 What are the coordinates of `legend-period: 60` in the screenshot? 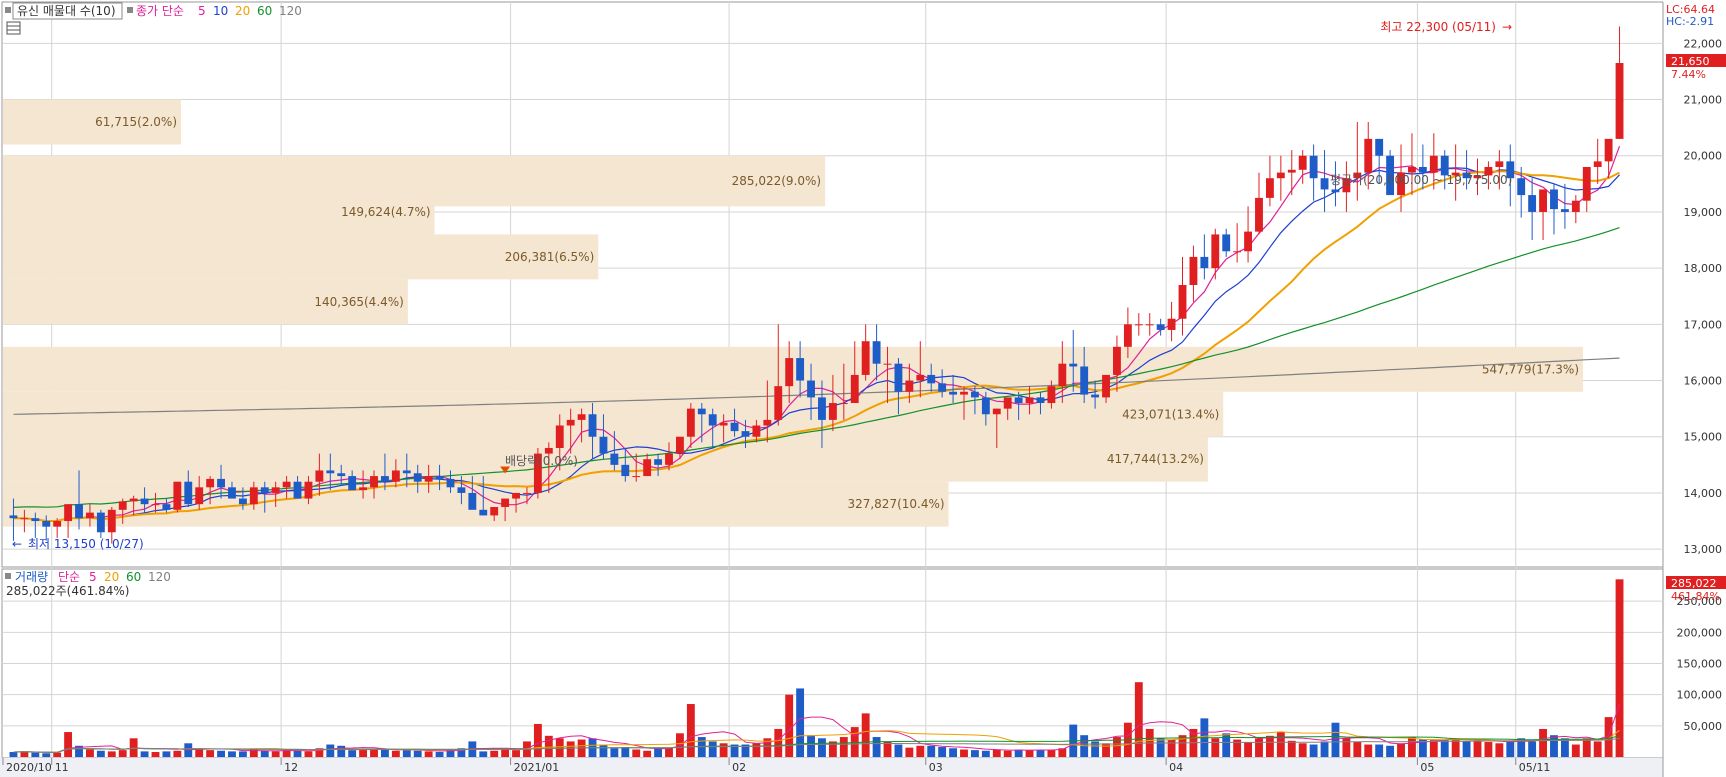 It's located at (264, 11).